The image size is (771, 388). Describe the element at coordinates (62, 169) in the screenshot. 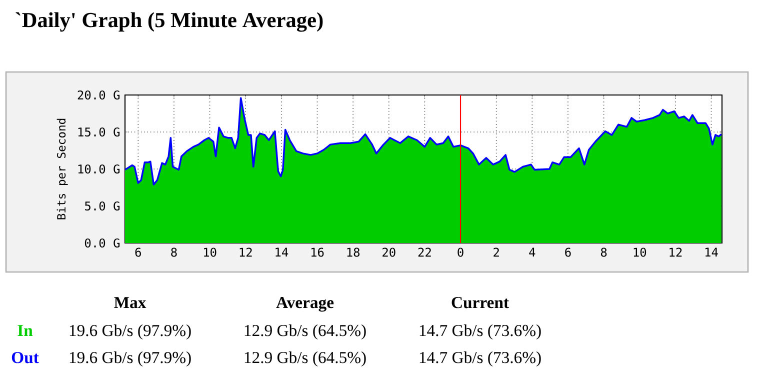

I see `y-axis-title: Bits per Second` at that location.